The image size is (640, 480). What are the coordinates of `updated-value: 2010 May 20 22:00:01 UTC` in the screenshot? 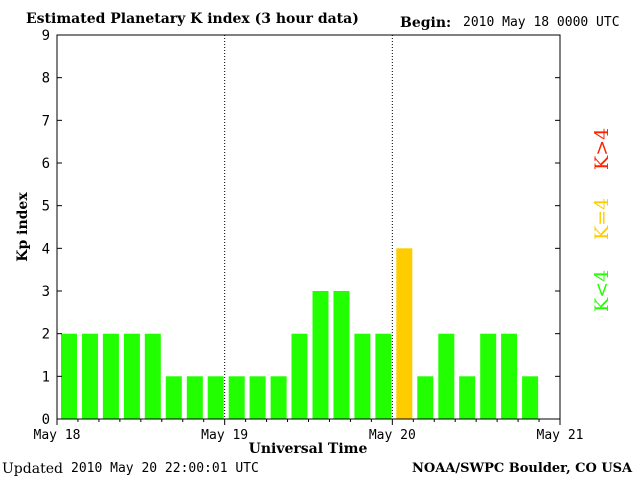 It's located at (165, 468).